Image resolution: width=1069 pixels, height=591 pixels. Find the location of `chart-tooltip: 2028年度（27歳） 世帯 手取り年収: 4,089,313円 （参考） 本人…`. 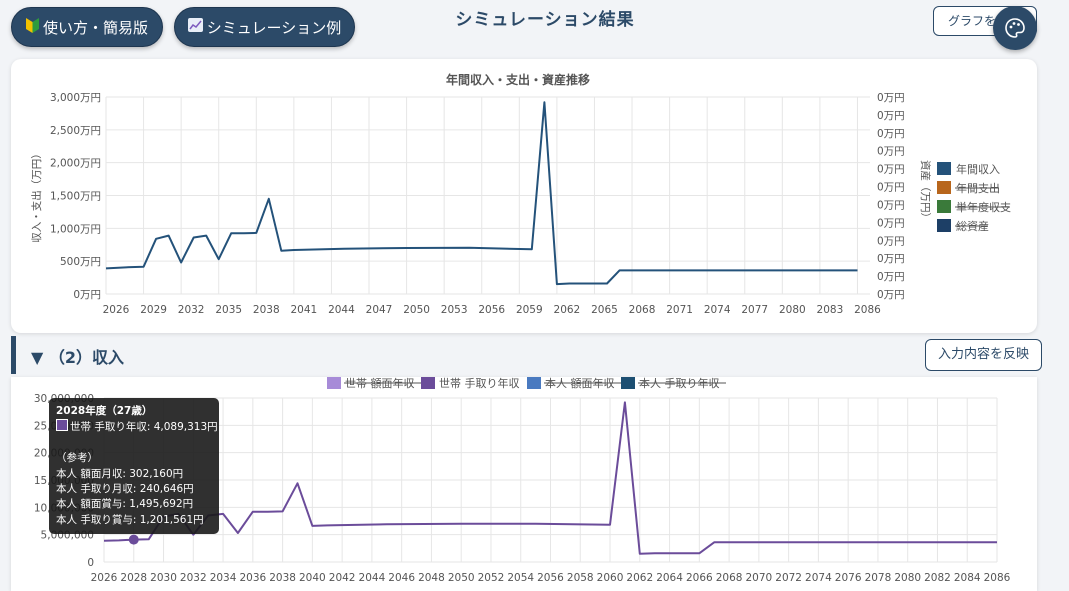

chart-tooltip: 2028年度（27歳） 世帯 手取り年収: 4,089,313円 （参考） 本人… is located at coordinates (134, 466).